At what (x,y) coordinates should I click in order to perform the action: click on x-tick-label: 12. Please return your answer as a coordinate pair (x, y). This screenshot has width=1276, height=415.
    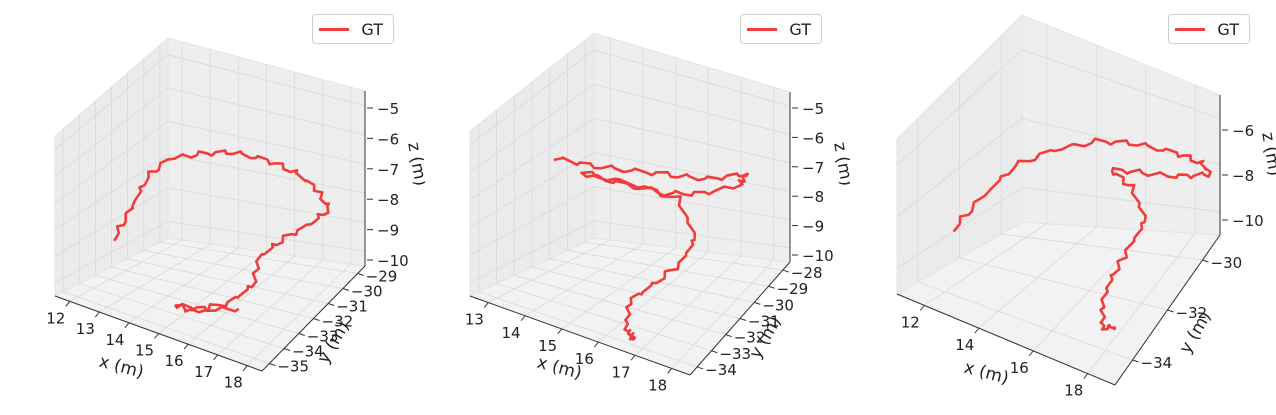
    Looking at the image, I should click on (910, 322).